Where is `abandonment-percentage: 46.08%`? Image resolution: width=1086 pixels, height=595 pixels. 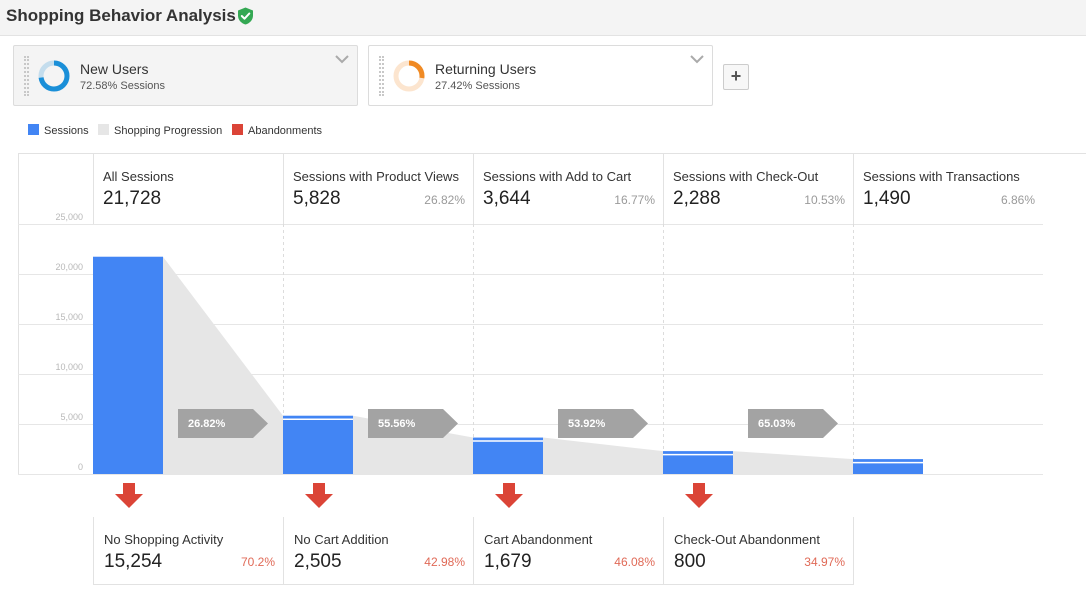 abandonment-percentage: 46.08% is located at coordinates (634, 562).